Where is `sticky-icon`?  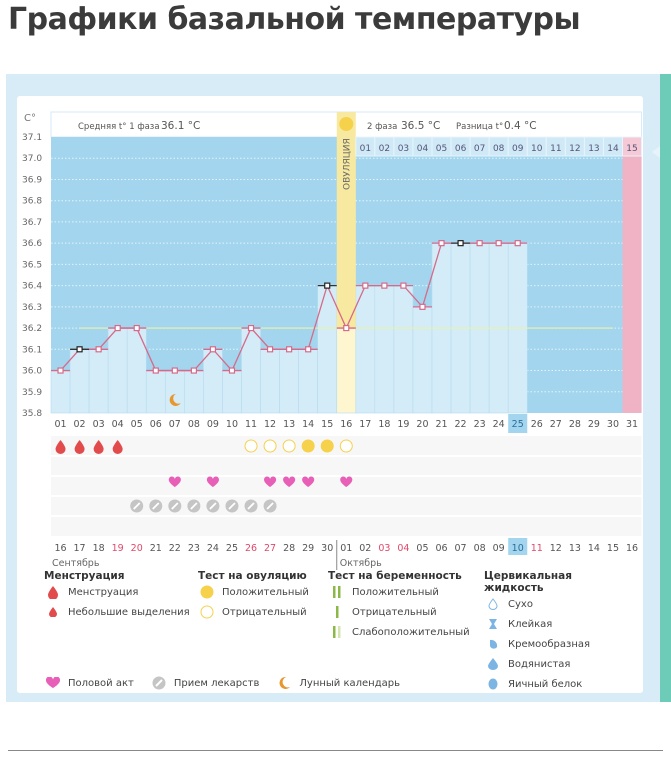
sticky-icon is located at coordinates (493, 624).